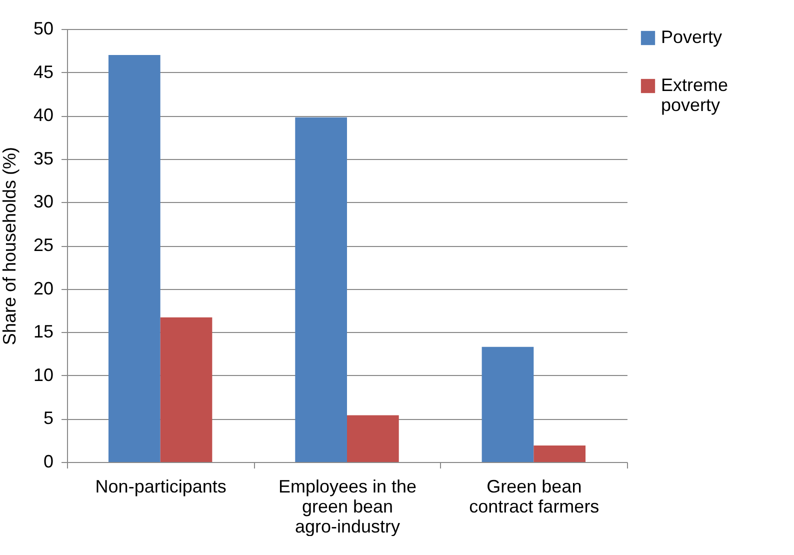 This screenshot has width=794, height=555. What do you see at coordinates (43, 245) in the screenshot?
I see `y-tick-label: 25` at bounding box center [43, 245].